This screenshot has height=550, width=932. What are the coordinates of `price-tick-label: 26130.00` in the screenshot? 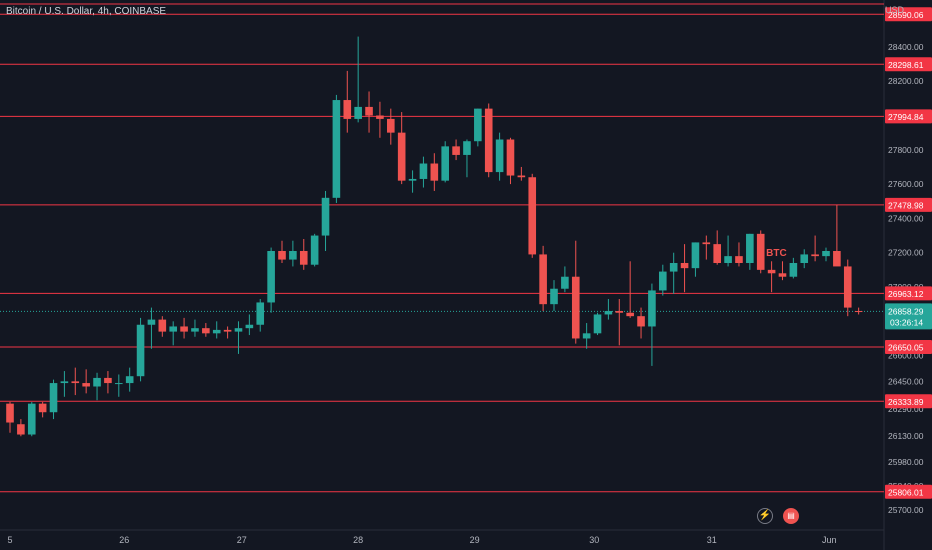 It's located at (906, 436).